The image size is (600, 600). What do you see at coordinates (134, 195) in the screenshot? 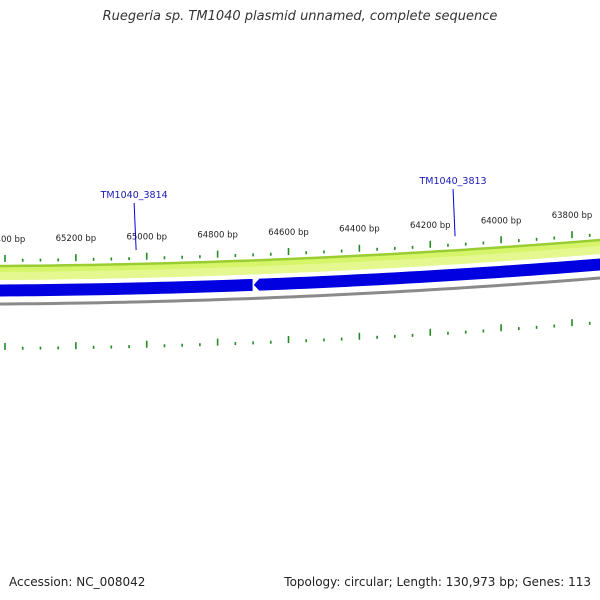
I see `gene-label: TM1040_3814` at bounding box center [134, 195].